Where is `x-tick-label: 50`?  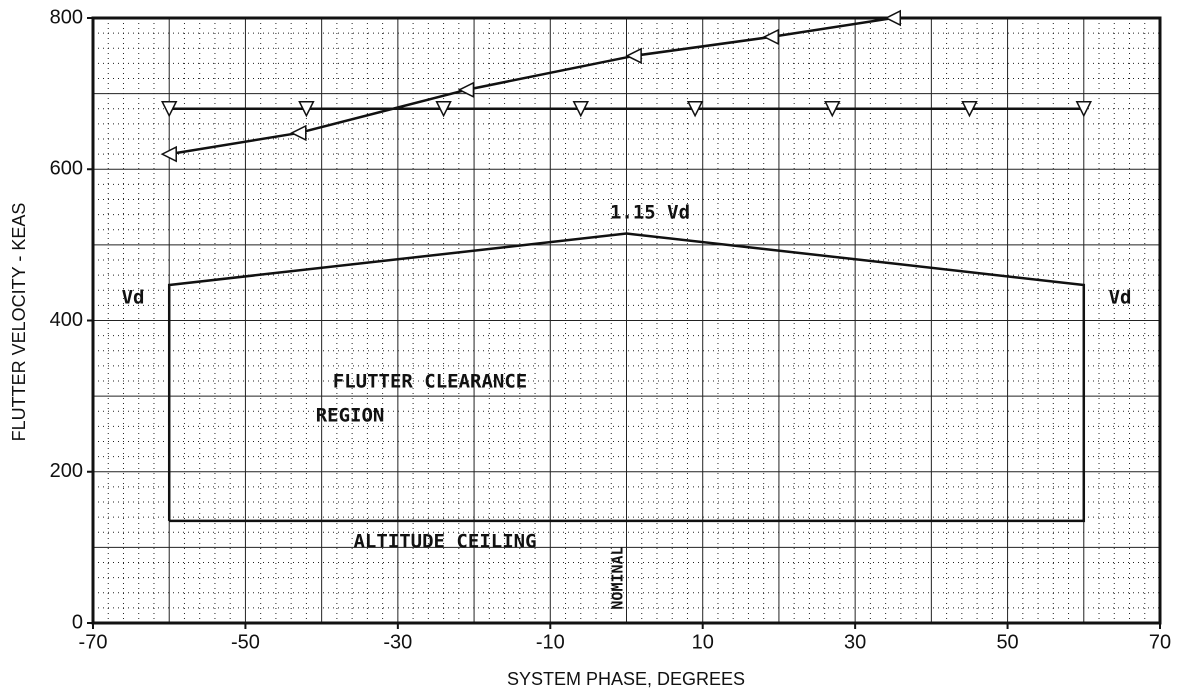
x-tick-label: 50 is located at coordinates (1007, 642).